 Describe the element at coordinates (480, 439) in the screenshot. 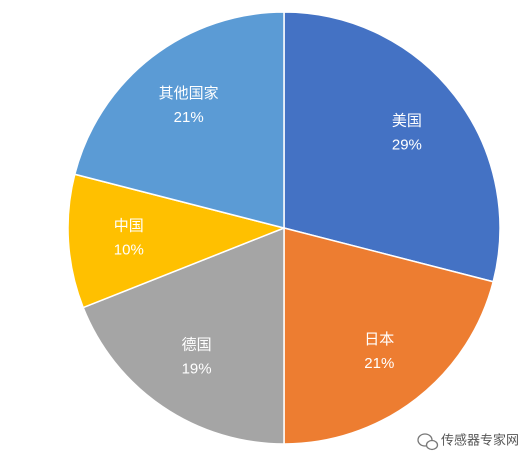

I see `watermark: 传感器专家网` at that location.